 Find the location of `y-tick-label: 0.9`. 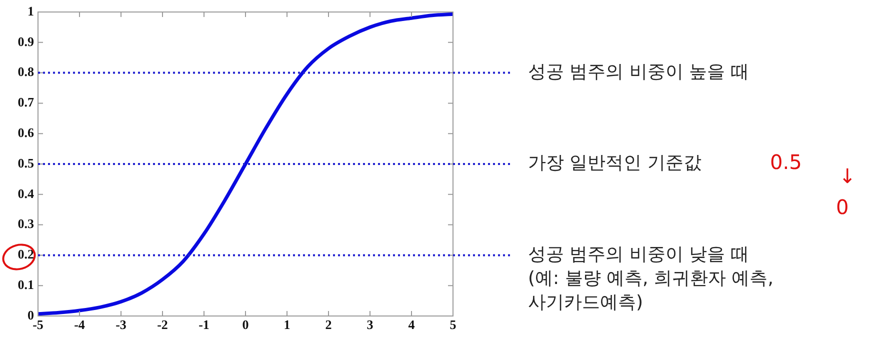

y-tick-label: 0.9 is located at coordinates (26, 41).